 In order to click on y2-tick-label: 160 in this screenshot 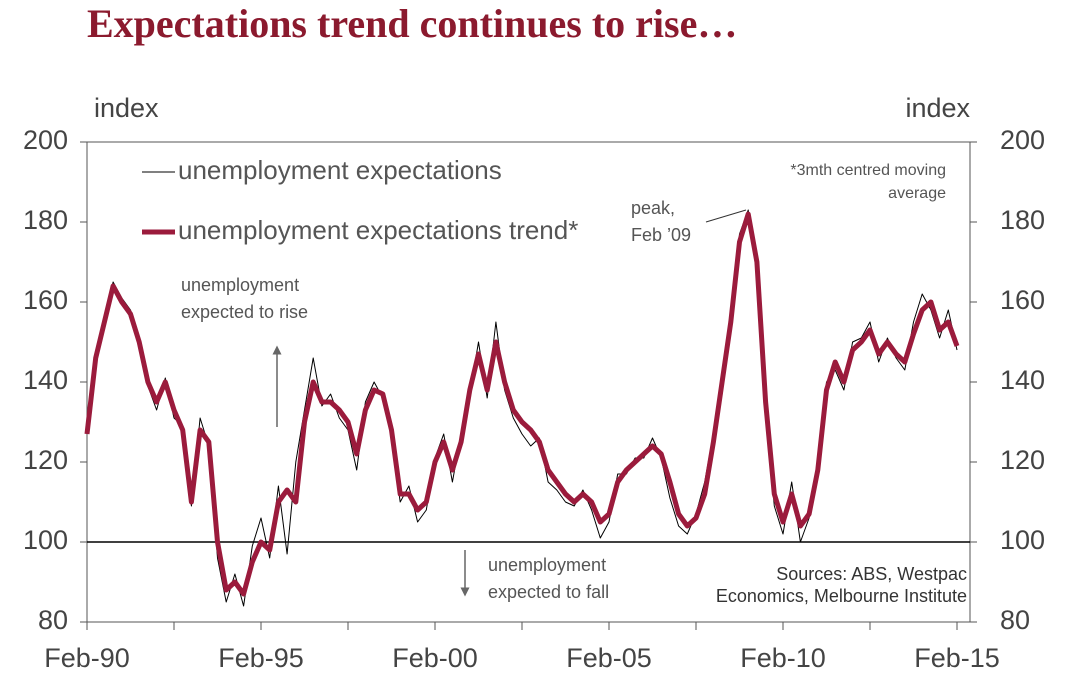, I will do `click(1022, 300)`.